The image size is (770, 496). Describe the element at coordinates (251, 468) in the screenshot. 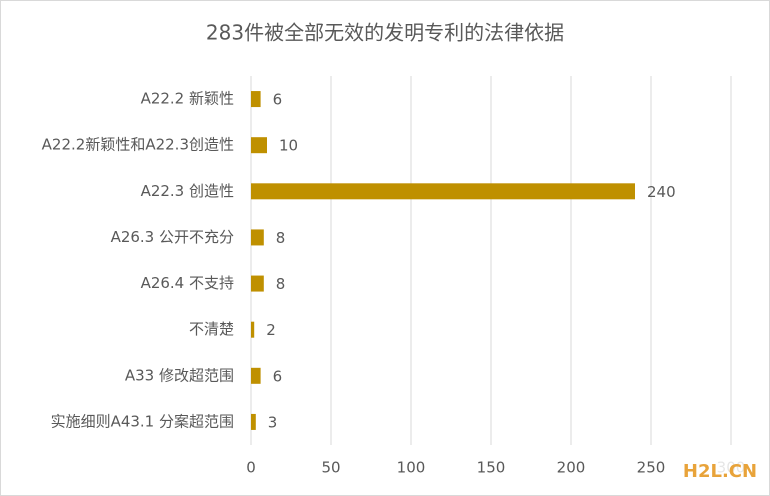

I see `x-tick-label: 0` at that location.